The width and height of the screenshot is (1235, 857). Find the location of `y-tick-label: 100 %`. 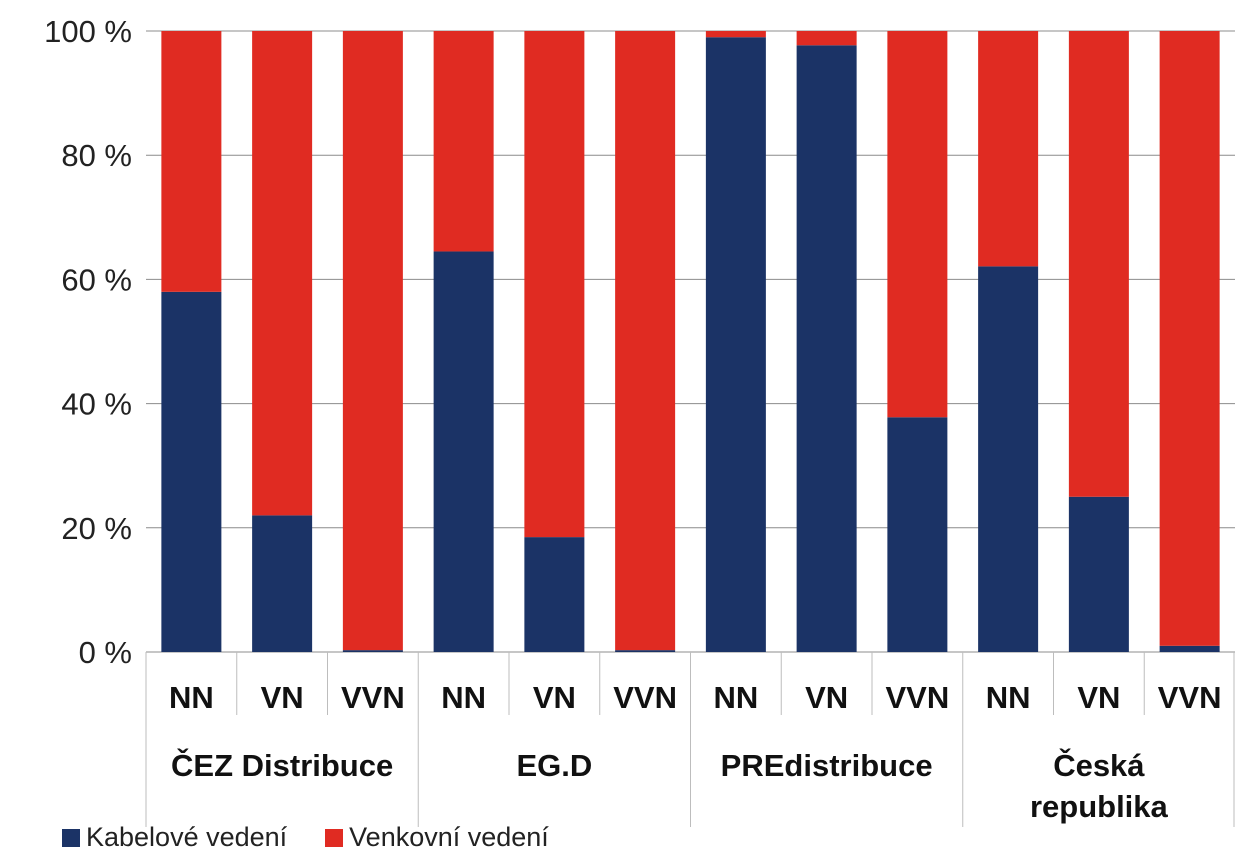

y-tick-label: 100 % is located at coordinates (88, 31).